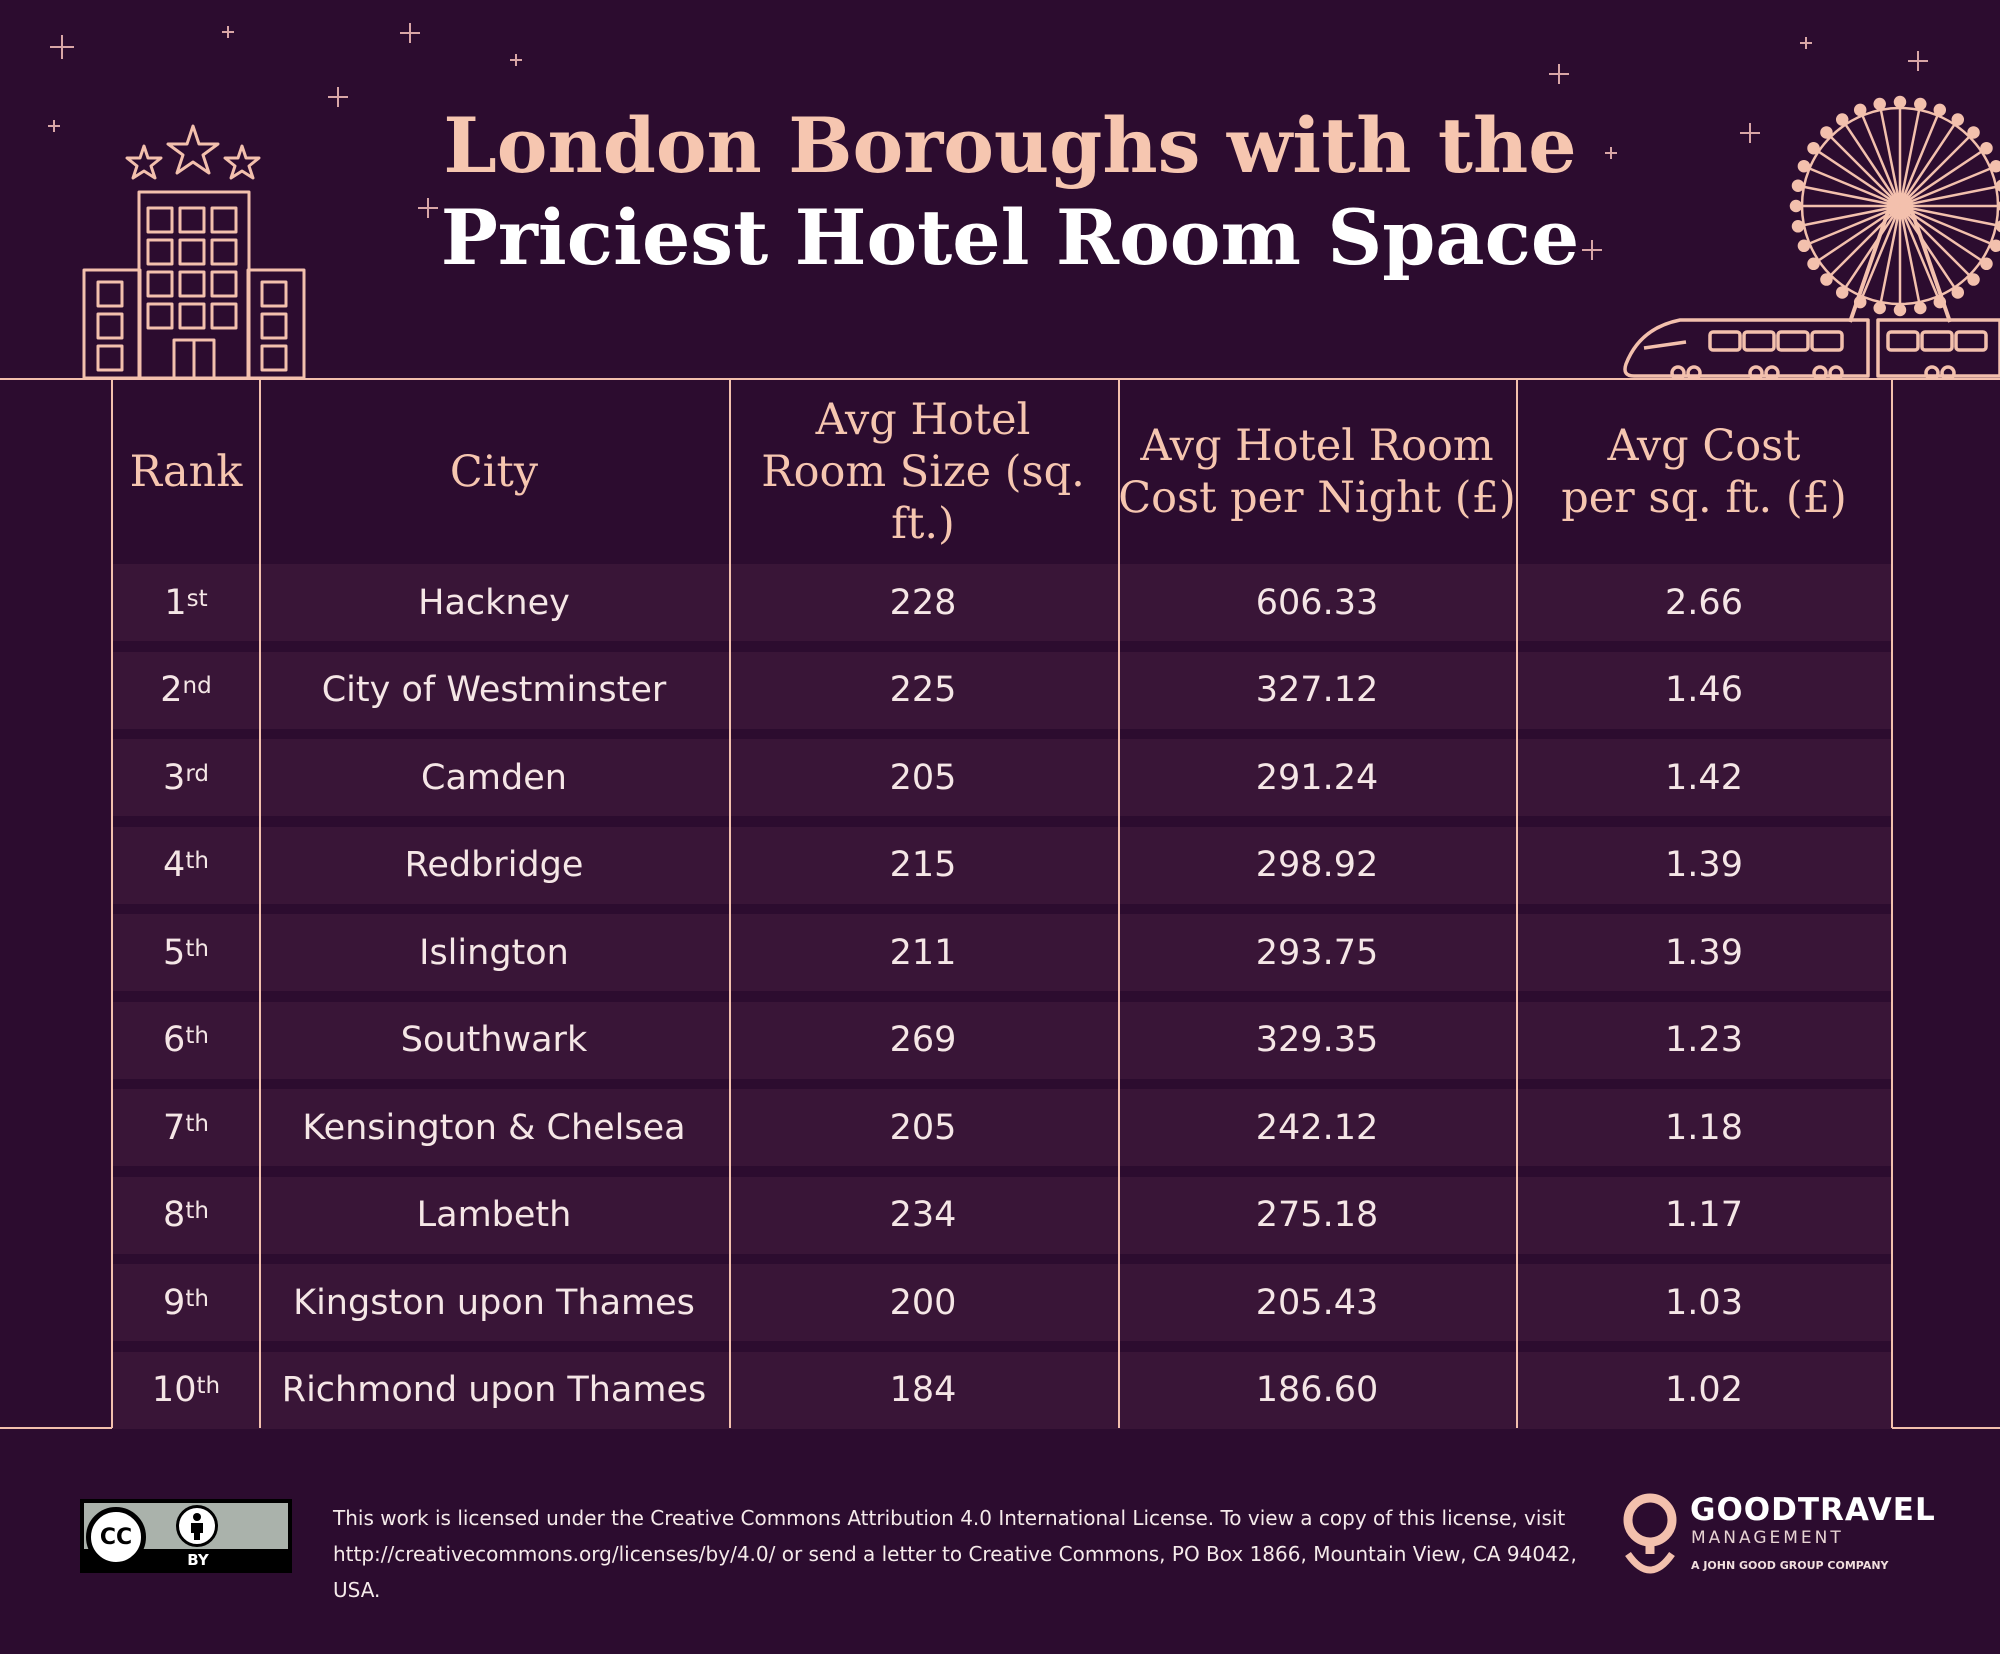 This screenshot has height=1654, width=2000. What do you see at coordinates (1704, 952) in the screenshot?
I see `cost-per-sqft-cell: 1.39` at bounding box center [1704, 952].